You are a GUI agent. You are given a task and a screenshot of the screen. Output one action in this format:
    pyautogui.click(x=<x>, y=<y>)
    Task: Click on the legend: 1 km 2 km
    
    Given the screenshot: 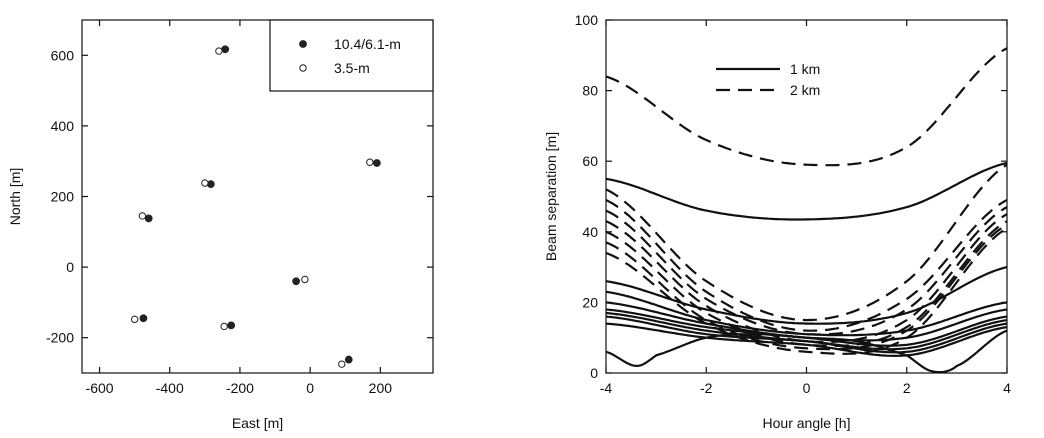 What is the action you would take?
    pyautogui.click(x=768, y=79)
    